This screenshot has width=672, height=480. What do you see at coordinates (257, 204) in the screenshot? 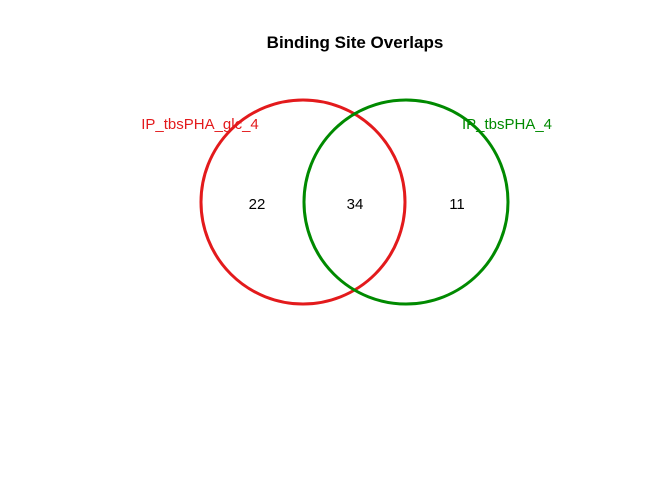
I see `count-only-a: 22` at bounding box center [257, 204].